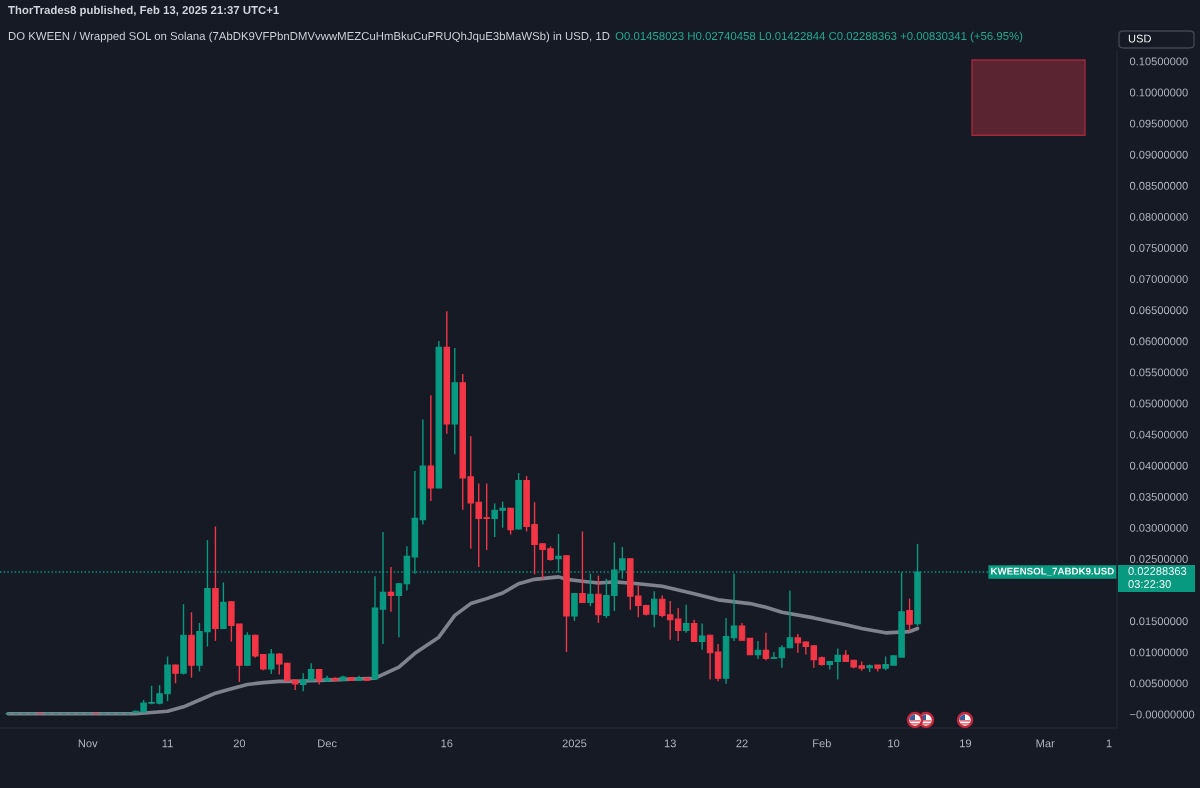 The width and height of the screenshot is (1200, 788). What do you see at coordinates (1158, 465) in the screenshot?
I see `y-tick-label: 0.04000000` at bounding box center [1158, 465].